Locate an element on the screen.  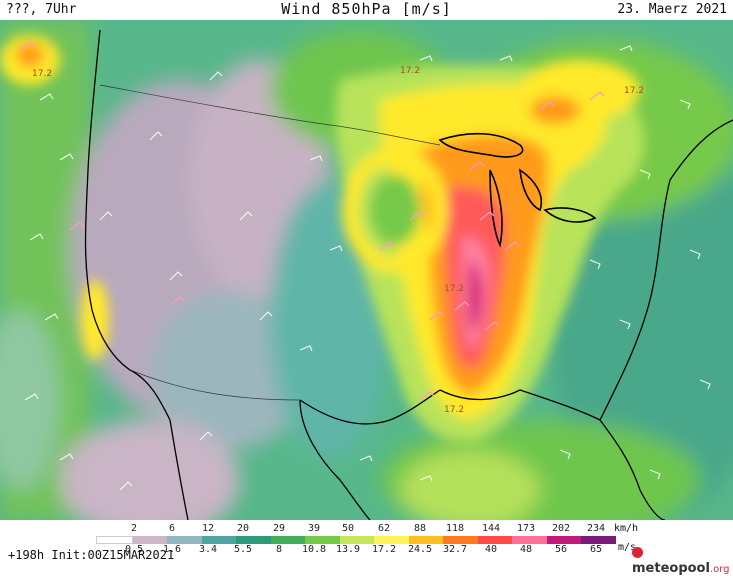
kmh-tick: 88 is located at coordinates (420, 528).